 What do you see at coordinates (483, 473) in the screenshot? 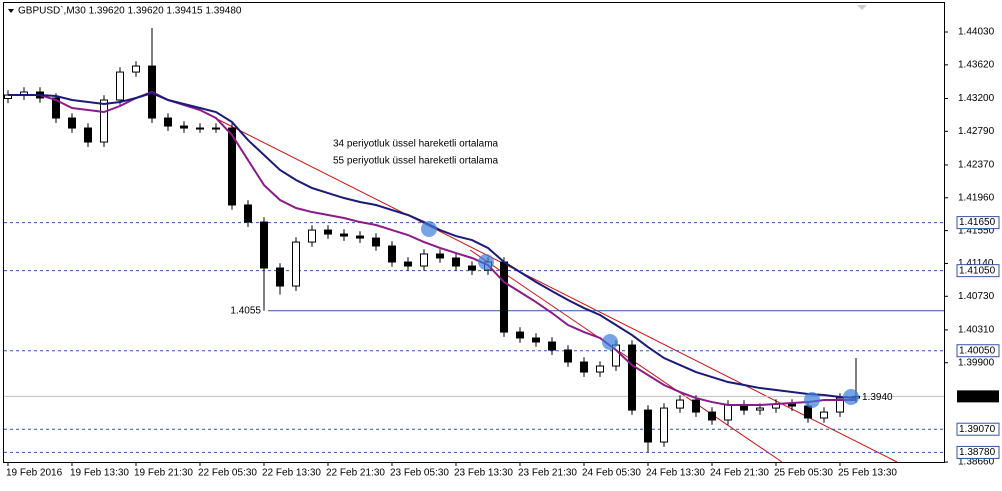
I see `x-tick-label: 23 Feb 13:30` at bounding box center [483, 473].